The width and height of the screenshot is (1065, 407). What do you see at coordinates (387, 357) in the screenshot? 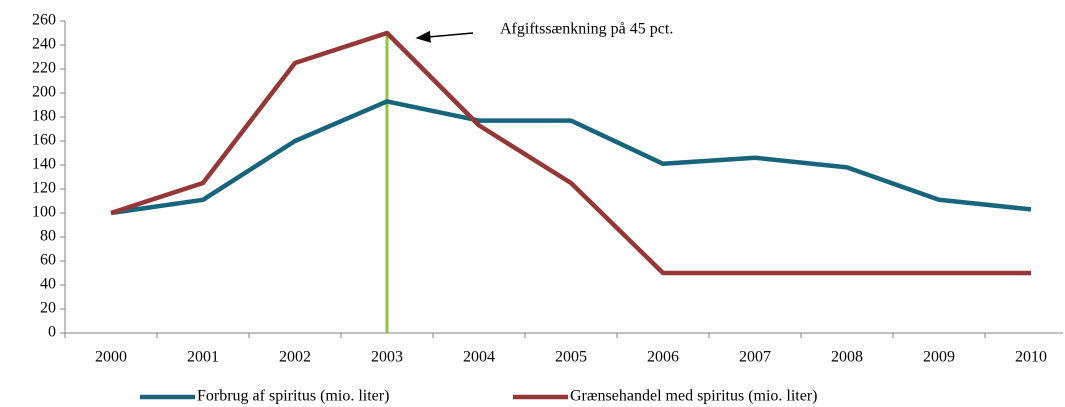
I see `x-tick-label: 2003` at bounding box center [387, 357].